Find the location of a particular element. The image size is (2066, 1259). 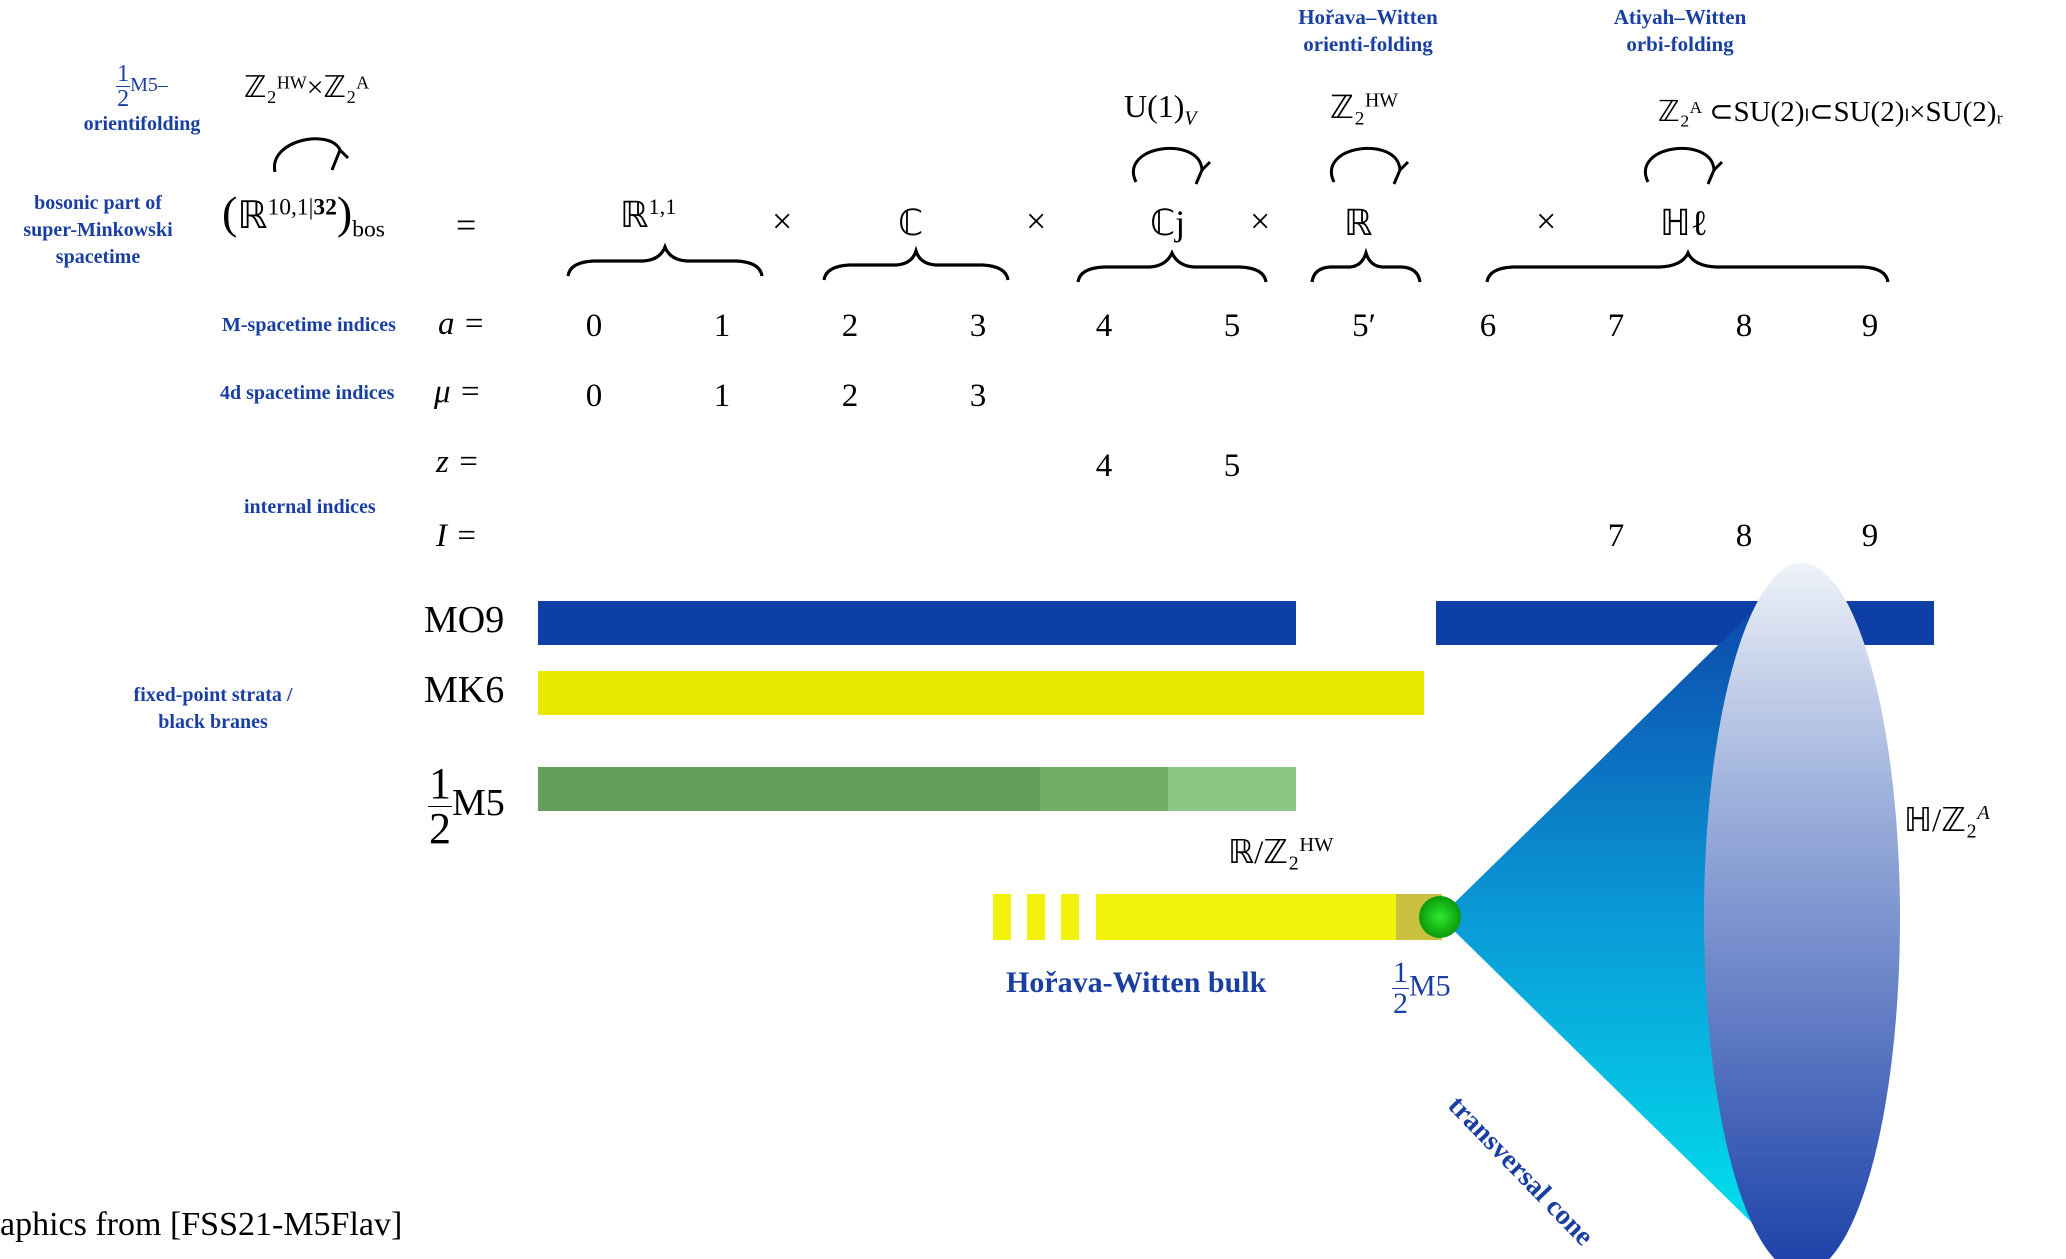

strata-label-line2: black branes is located at coordinates (213, 722).